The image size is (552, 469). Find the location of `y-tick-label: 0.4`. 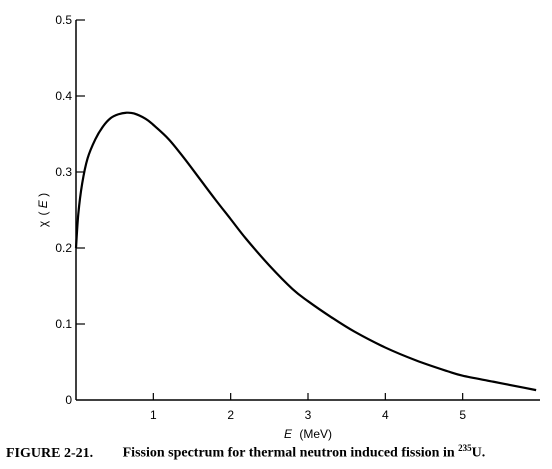

y-tick-label: 0.4 is located at coordinates (63, 96).